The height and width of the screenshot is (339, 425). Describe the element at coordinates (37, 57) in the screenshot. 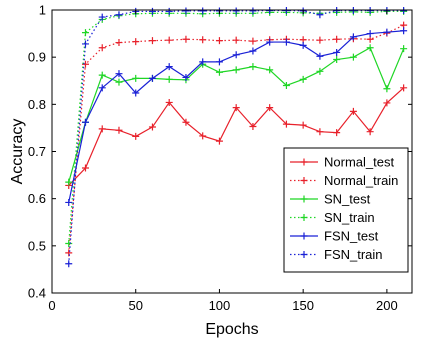

I see `y-tick-label: 0.9` at that location.